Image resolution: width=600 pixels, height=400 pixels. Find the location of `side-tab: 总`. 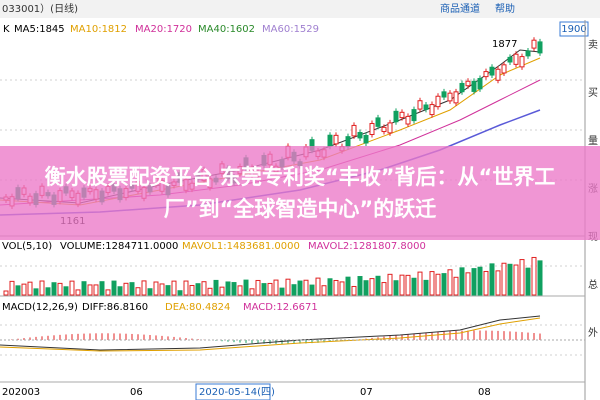

side-tab: 总 is located at coordinates (593, 284).